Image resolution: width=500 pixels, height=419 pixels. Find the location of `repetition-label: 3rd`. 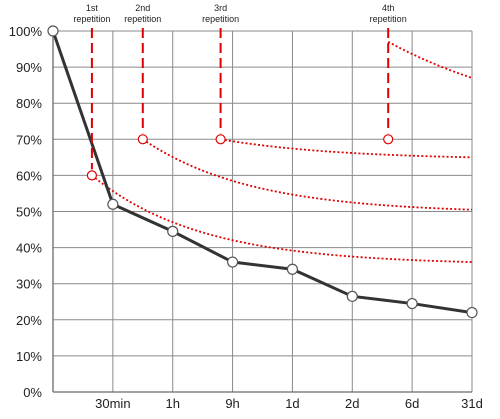

repetition-label: 3rd is located at coordinates (220, 8).